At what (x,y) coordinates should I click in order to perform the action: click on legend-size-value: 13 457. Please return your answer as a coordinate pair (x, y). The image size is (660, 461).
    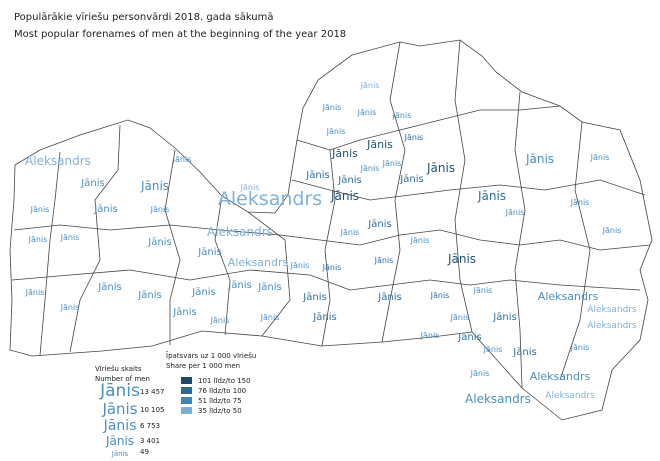
    Looking at the image, I should click on (152, 392).